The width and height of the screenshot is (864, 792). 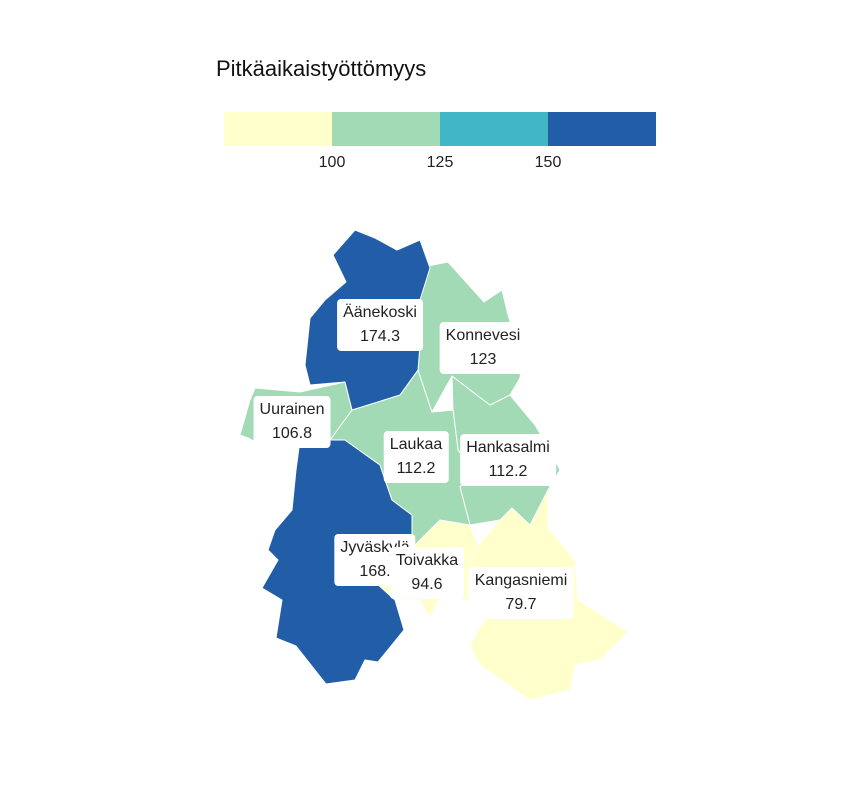 What do you see at coordinates (483, 348) in the screenshot?
I see `label-konnevesi: Konnevesi 123` at bounding box center [483, 348].